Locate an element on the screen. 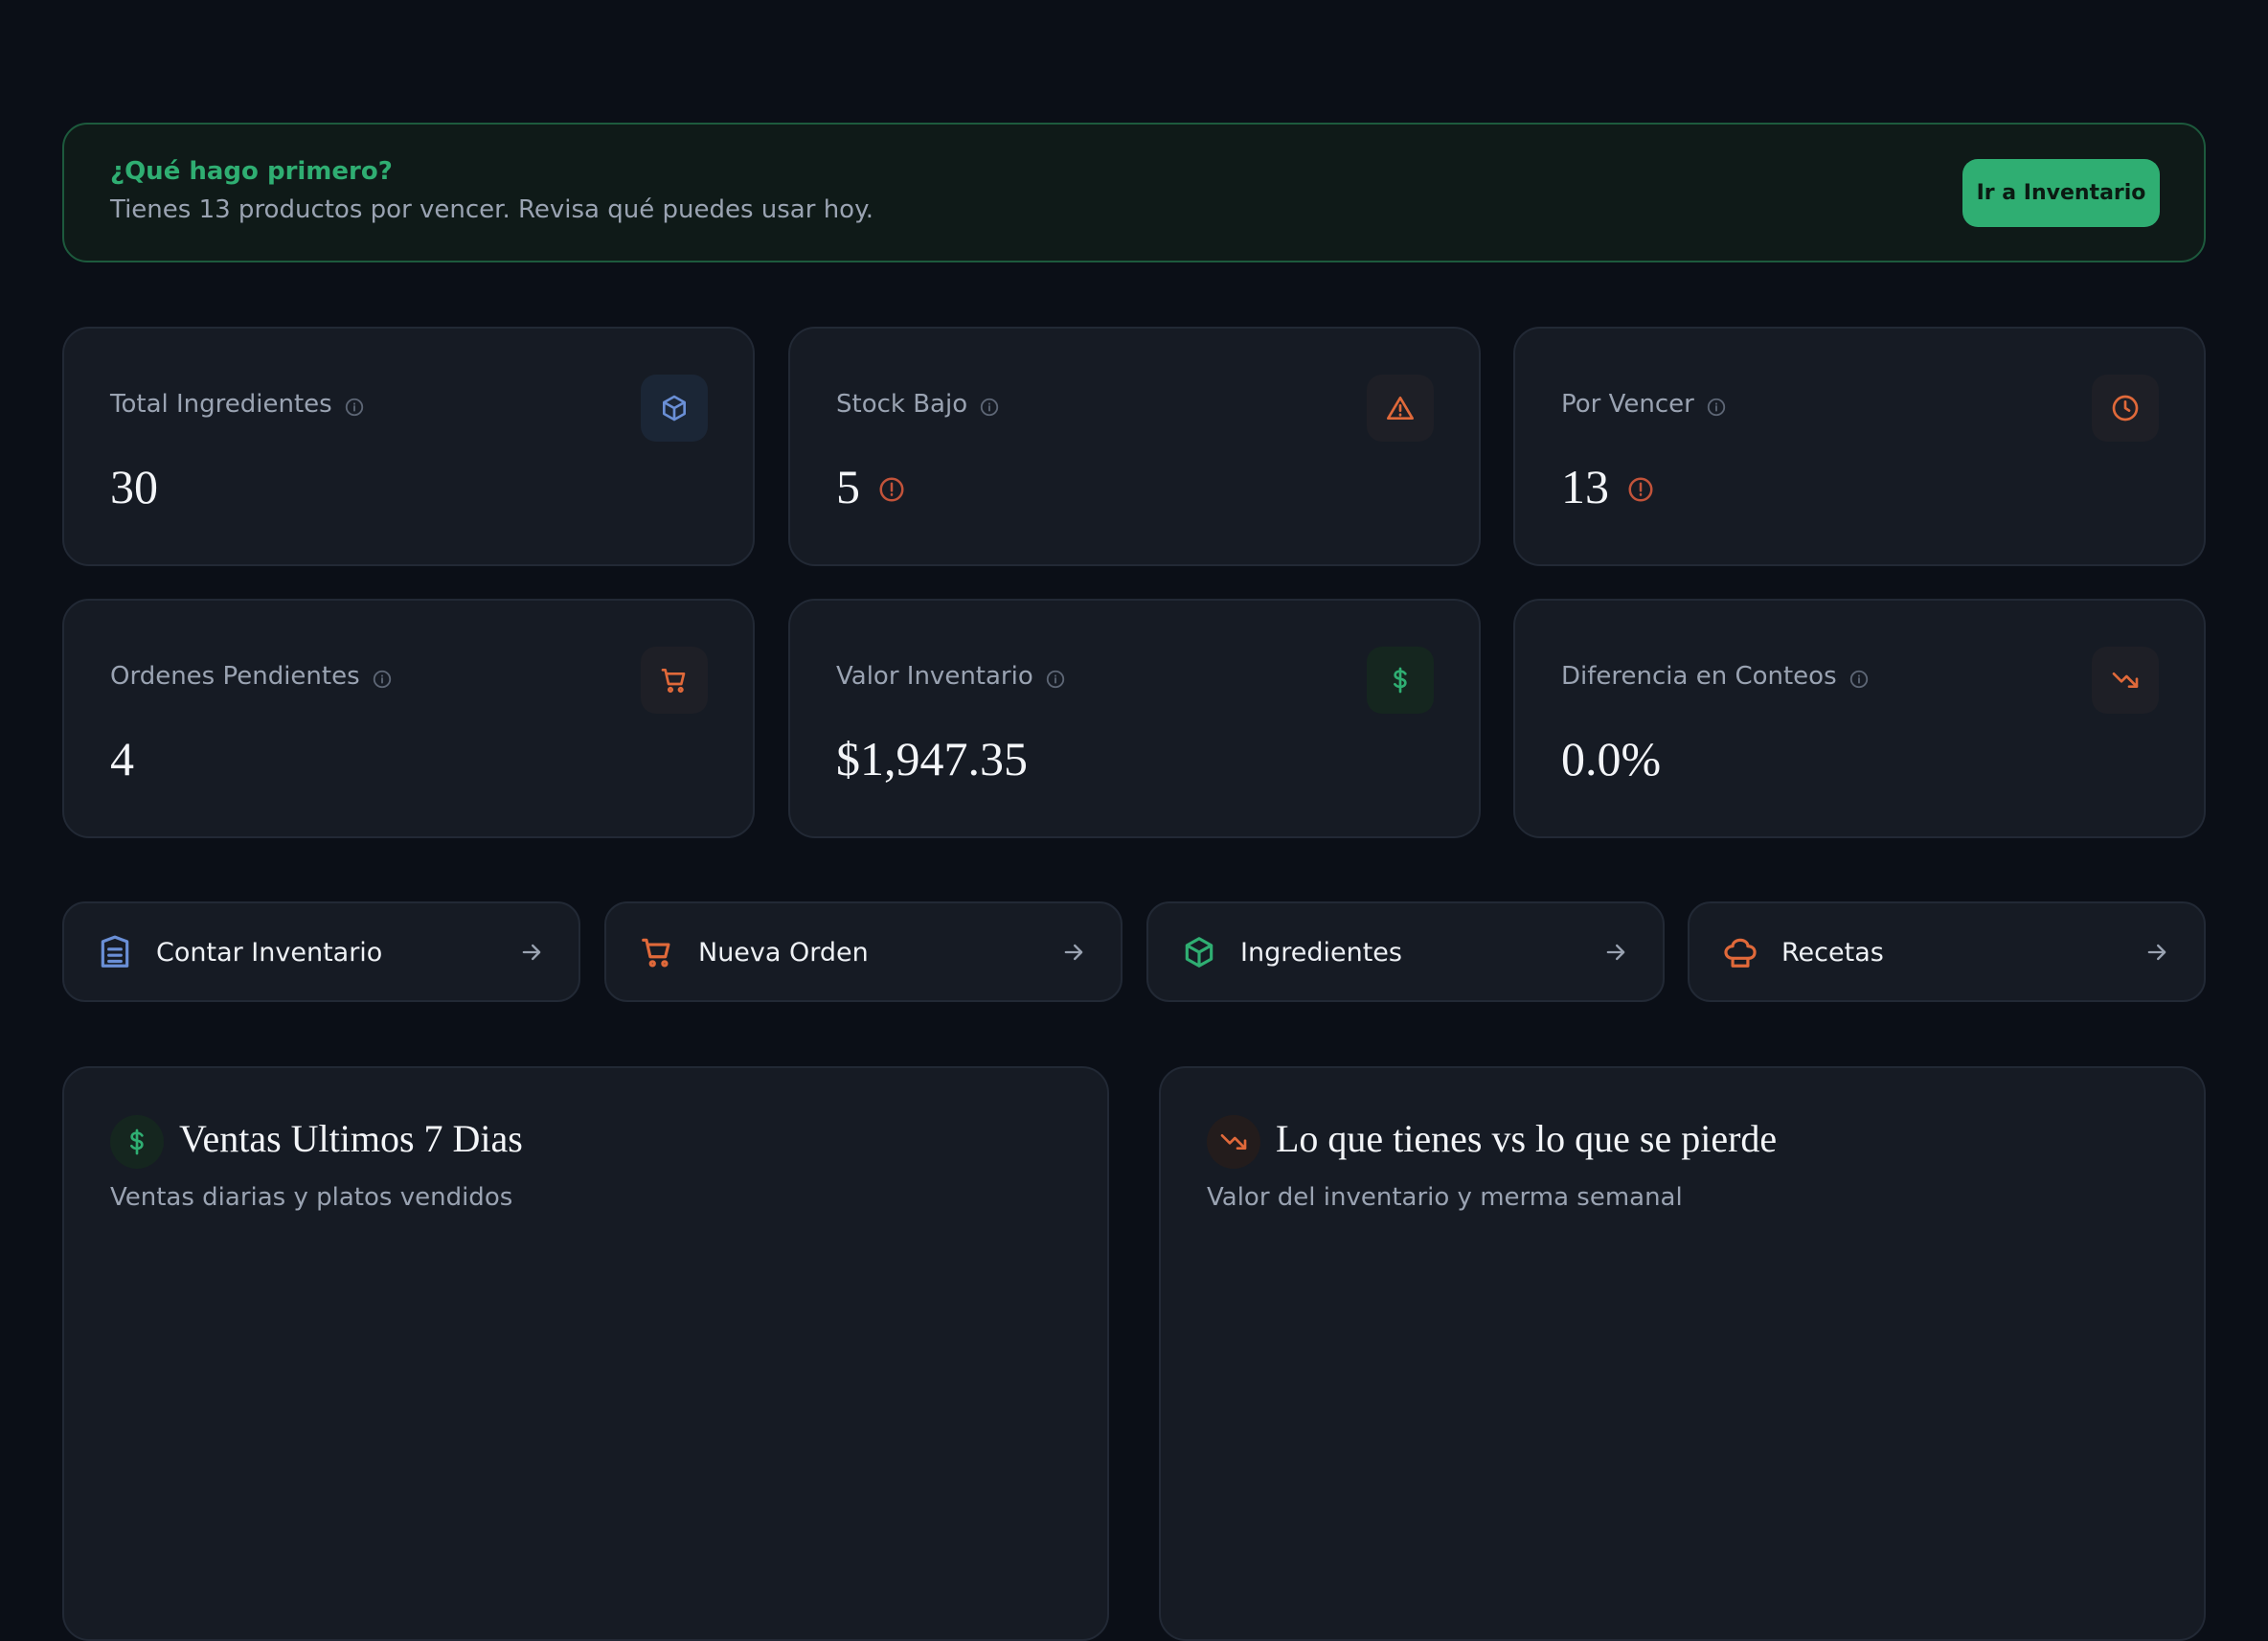 The image size is (2268, 1641). stat-value: 30 is located at coordinates (134, 486).